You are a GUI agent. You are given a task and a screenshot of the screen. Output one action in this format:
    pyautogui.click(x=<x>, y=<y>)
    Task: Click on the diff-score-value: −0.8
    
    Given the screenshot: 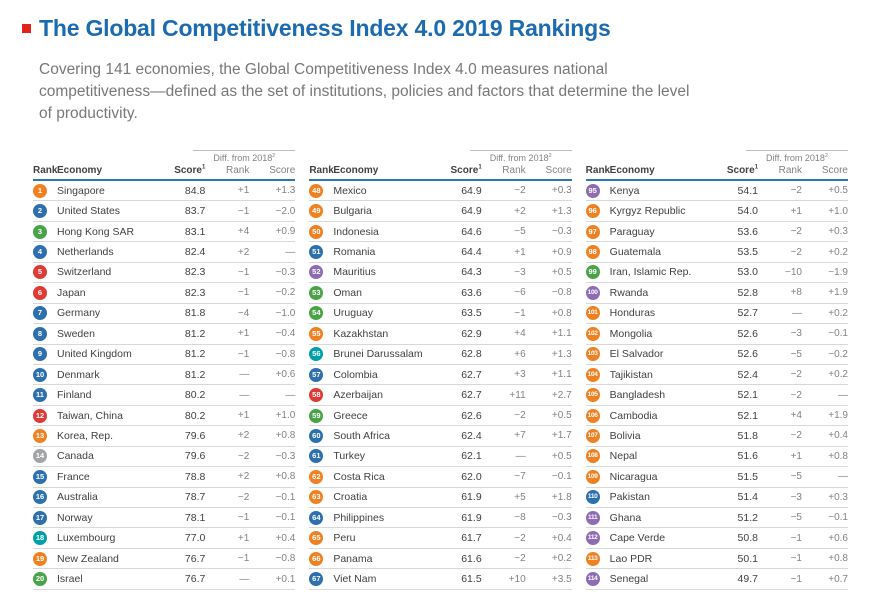 What is the action you would take?
    pyautogui.click(x=285, y=354)
    